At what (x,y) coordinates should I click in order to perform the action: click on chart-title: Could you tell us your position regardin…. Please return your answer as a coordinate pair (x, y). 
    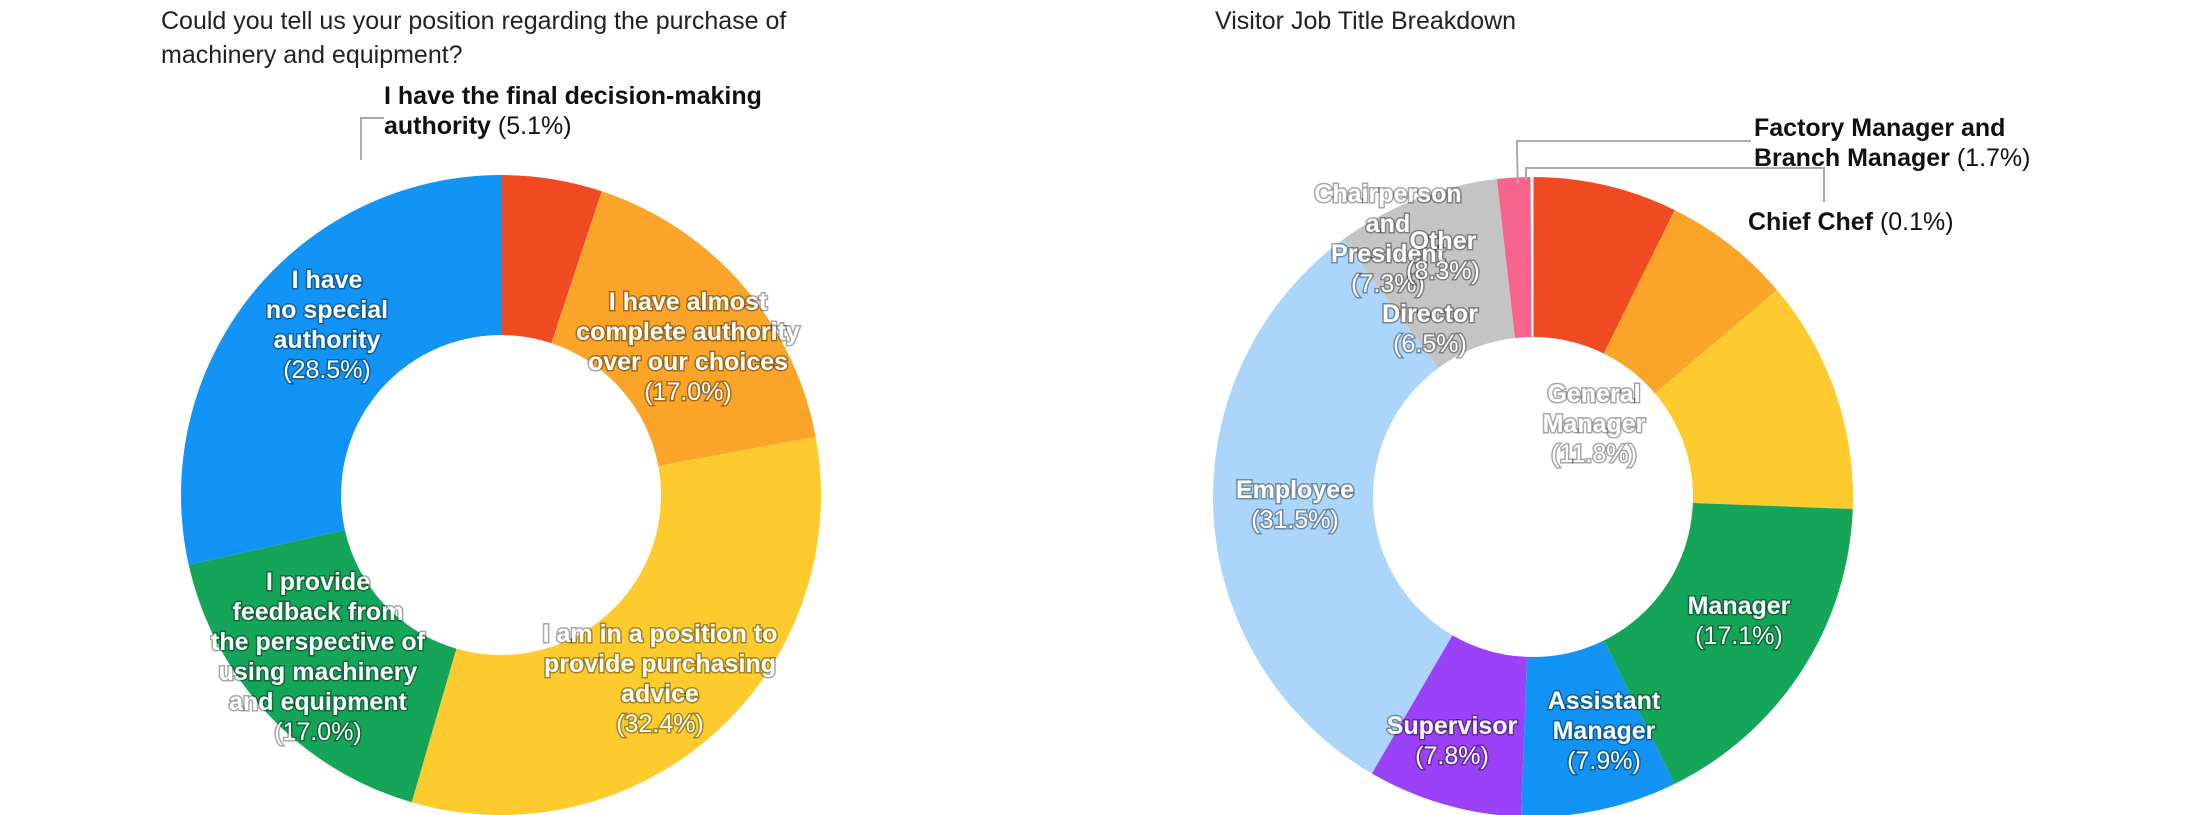
    Looking at the image, I should click on (474, 38).